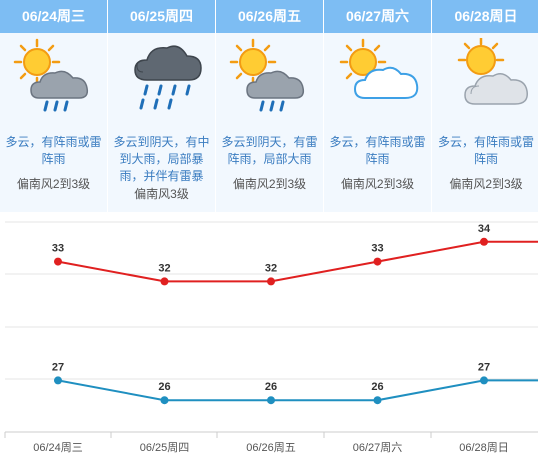 The width and height of the screenshot is (538, 465). What do you see at coordinates (269, 16) in the screenshot?
I see `day-header: 06/26周五` at bounding box center [269, 16].